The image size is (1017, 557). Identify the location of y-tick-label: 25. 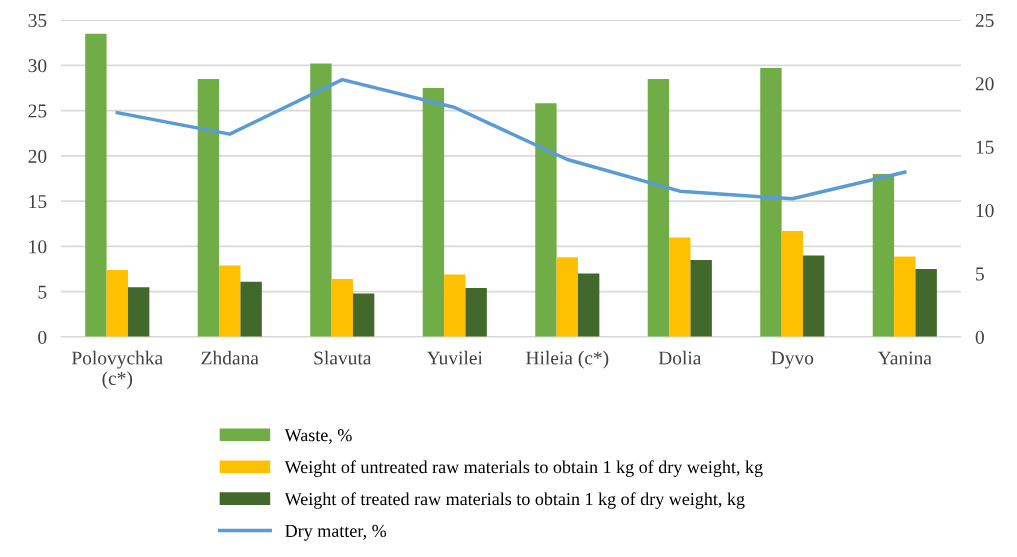
(37, 111).